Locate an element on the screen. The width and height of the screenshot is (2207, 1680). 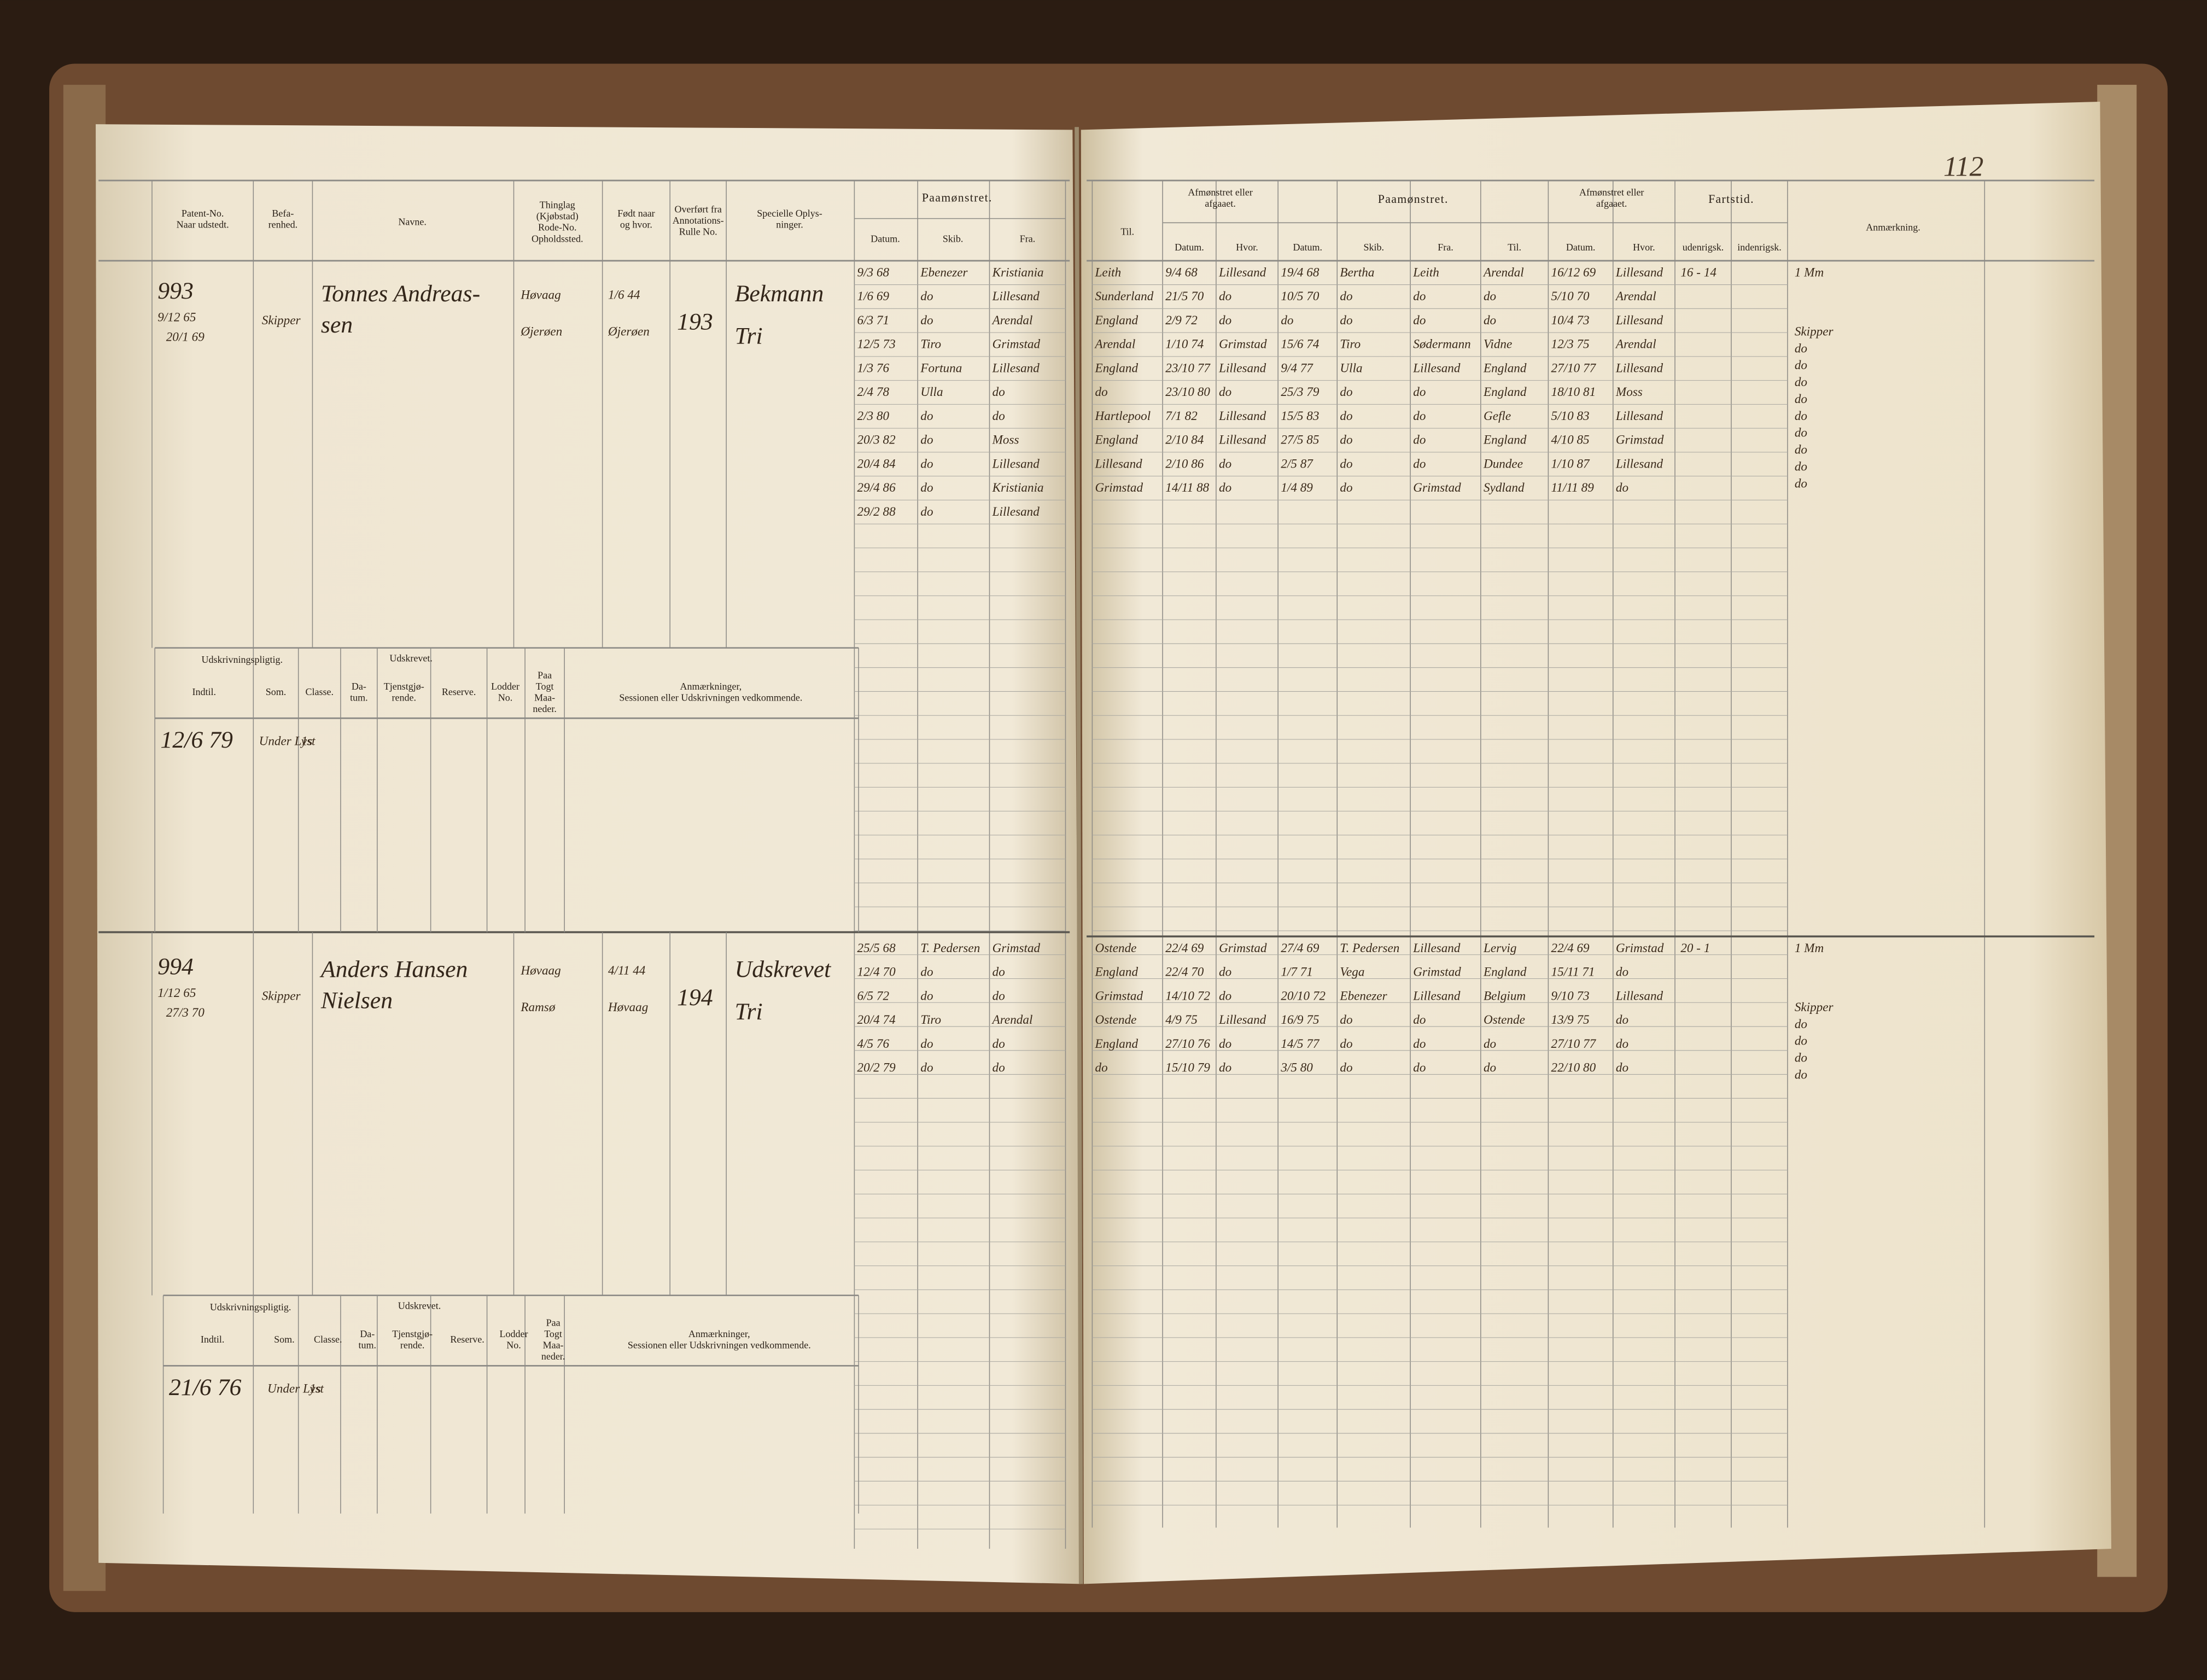
issue-date: 1/12 65 is located at coordinates (176, 993).